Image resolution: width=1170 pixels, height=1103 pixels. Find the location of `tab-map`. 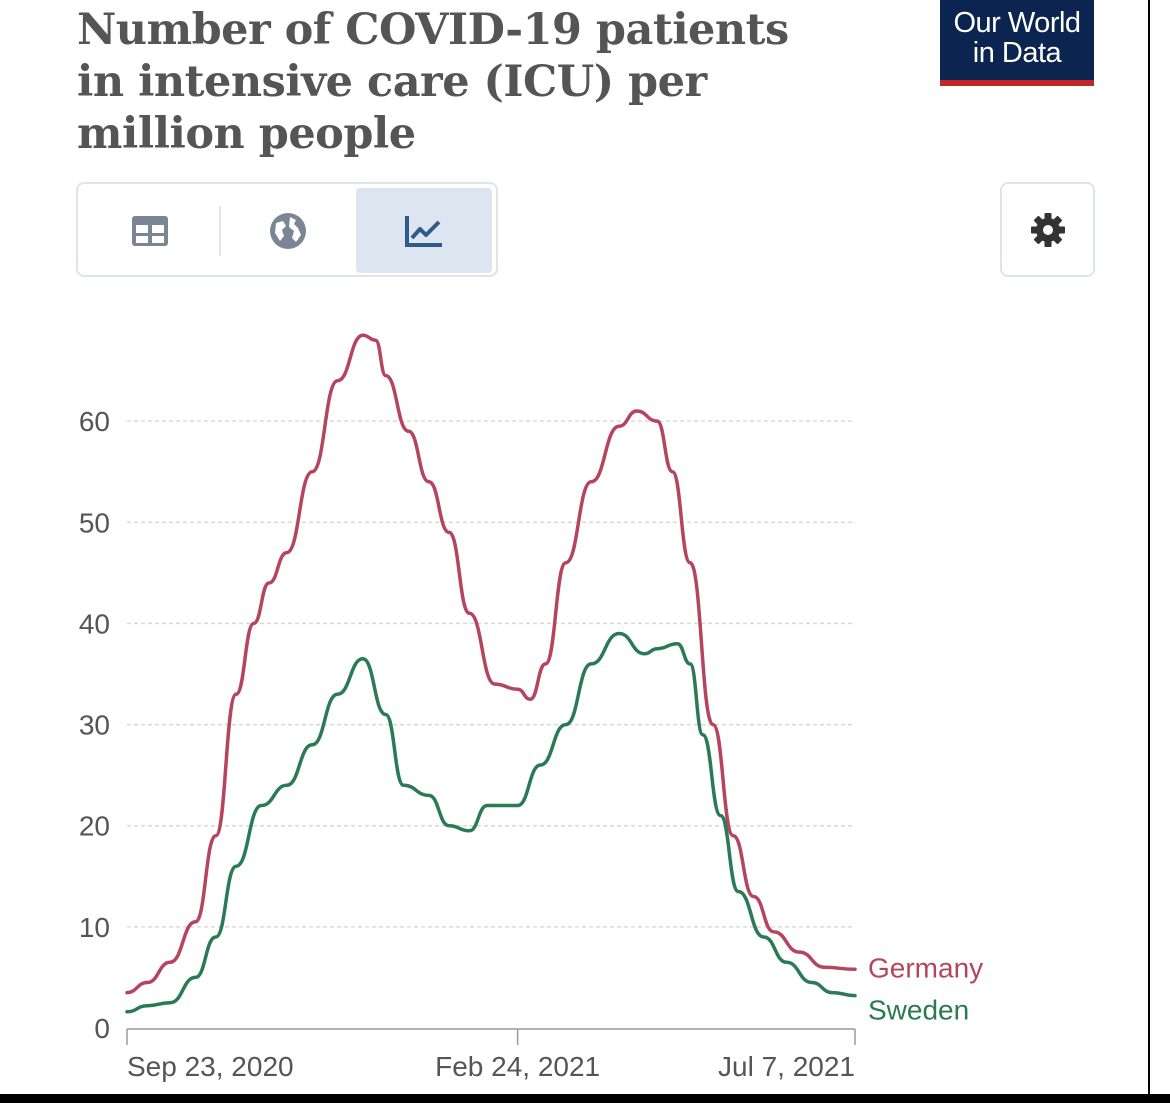

tab-map is located at coordinates (288, 230).